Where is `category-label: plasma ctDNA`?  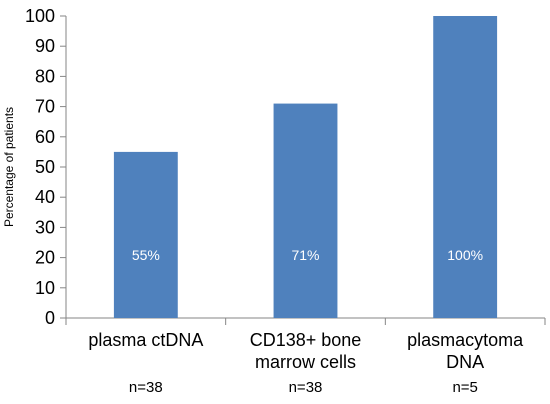
category-label: plasma ctDNA is located at coordinates (145, 340).